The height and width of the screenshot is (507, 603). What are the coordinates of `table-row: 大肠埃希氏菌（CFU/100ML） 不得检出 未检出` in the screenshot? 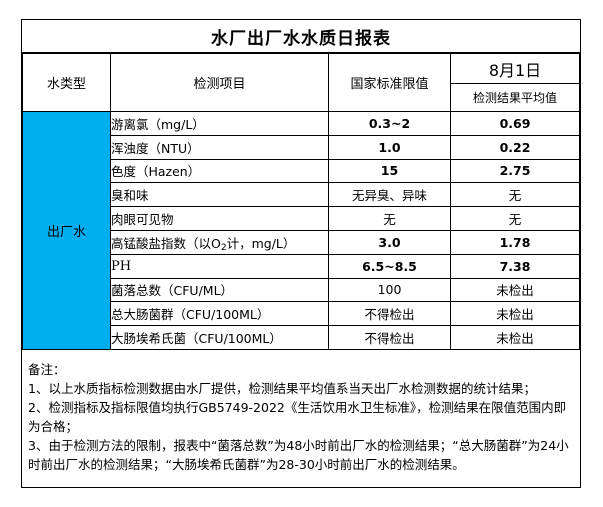 It's located at (301, 337).